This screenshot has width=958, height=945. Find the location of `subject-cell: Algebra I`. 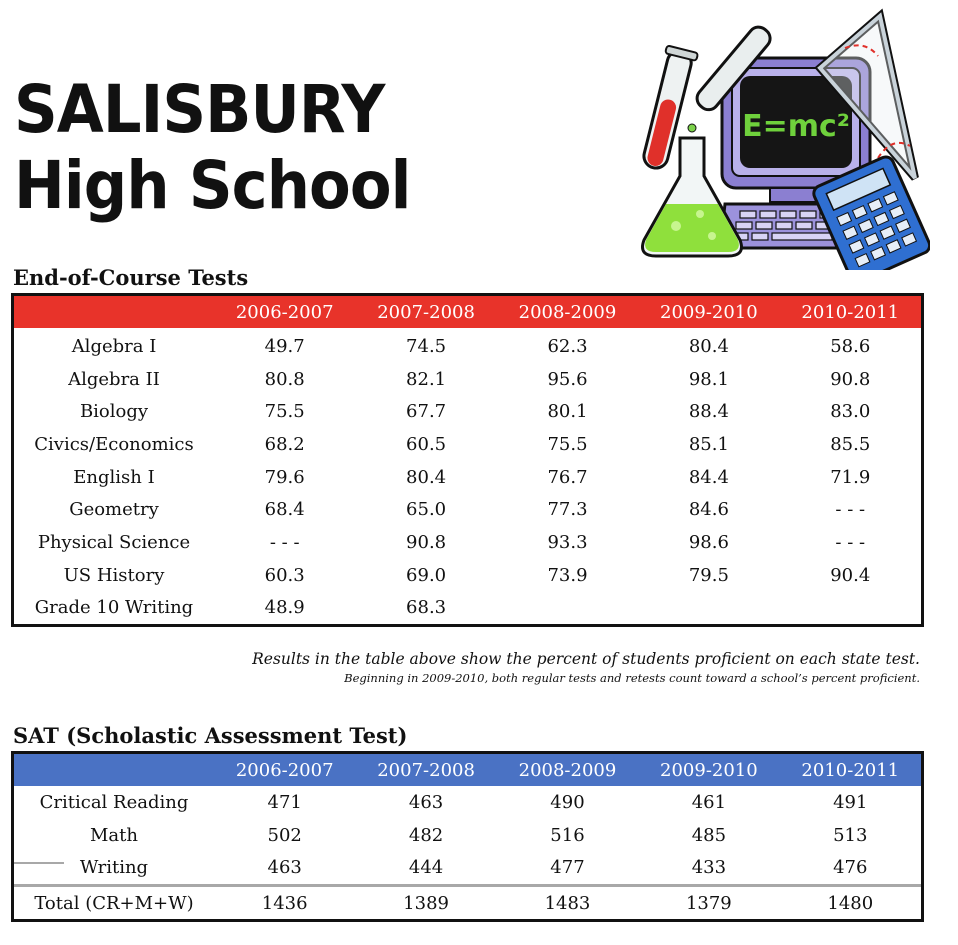

subject-cell: Algebra I is located at coordinates (114, 346).